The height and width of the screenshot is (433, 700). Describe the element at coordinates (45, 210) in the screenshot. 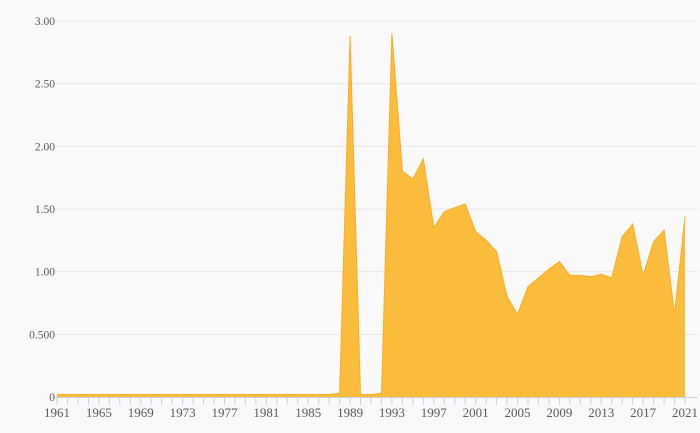

I see `y-axis-label: 1.50` at that location.